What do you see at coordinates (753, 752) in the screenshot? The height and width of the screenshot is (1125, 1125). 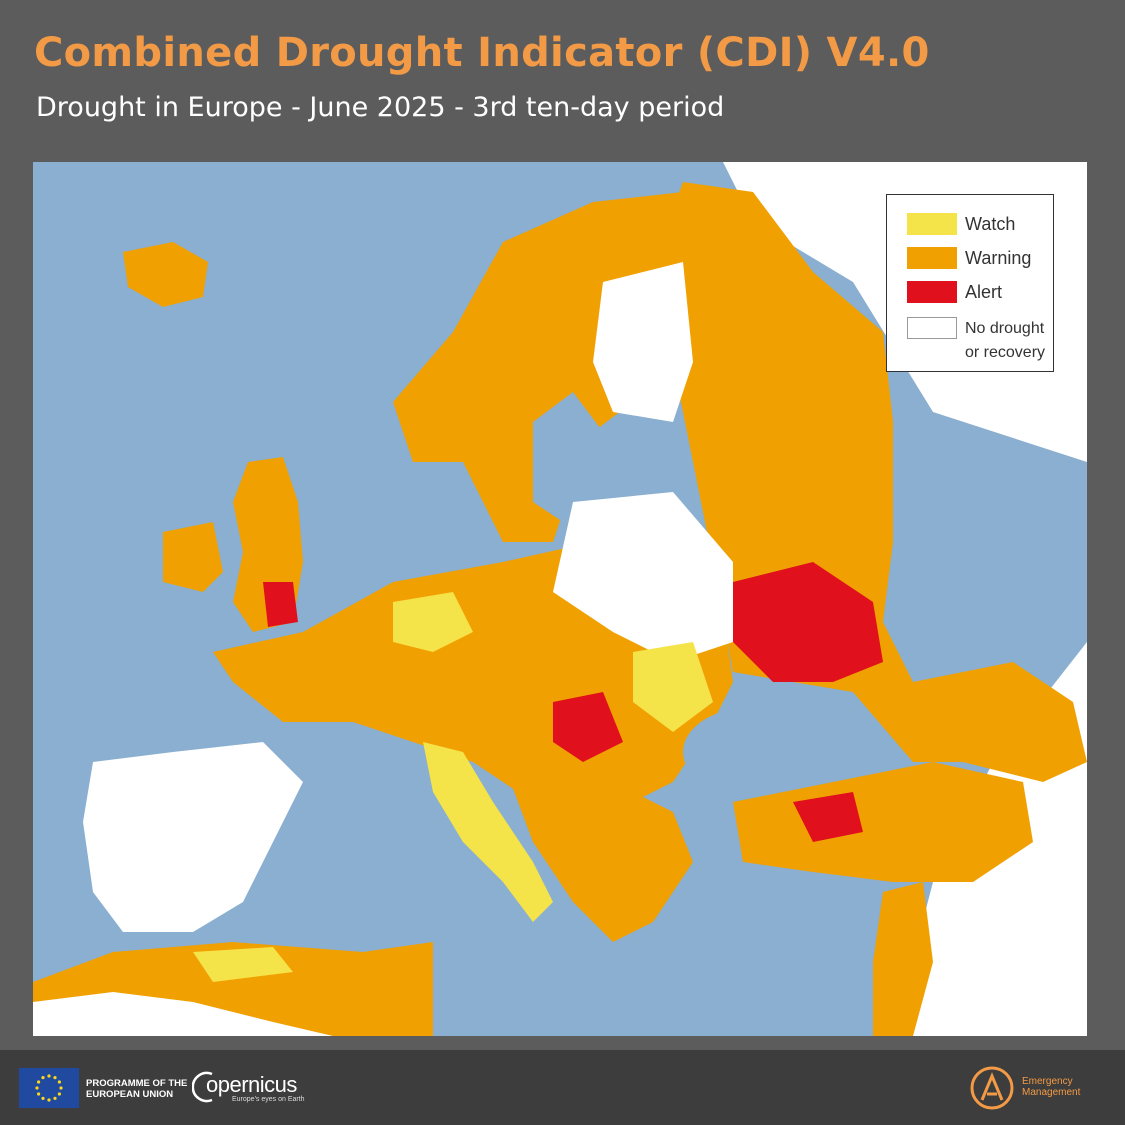 I see `sea-black` at bounding box center [753, 752].